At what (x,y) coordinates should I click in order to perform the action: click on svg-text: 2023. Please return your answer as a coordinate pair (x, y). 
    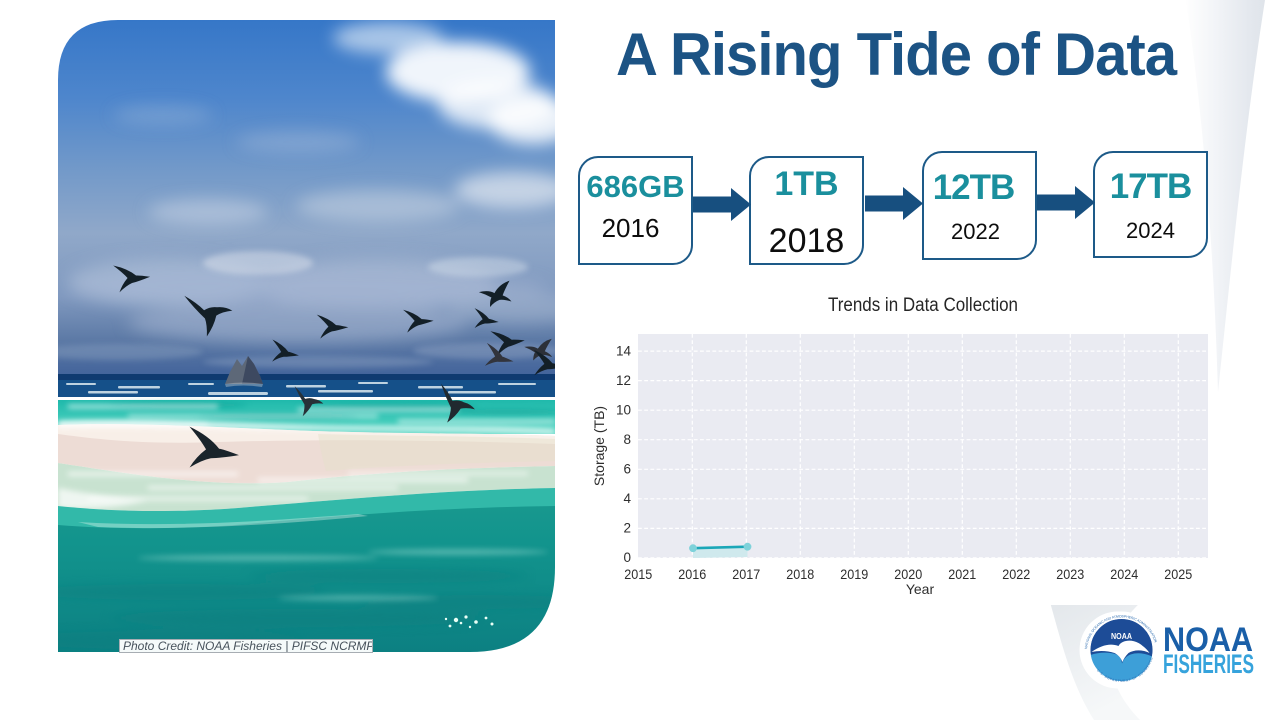
    Looking at the image, I should click on (1070, 574).